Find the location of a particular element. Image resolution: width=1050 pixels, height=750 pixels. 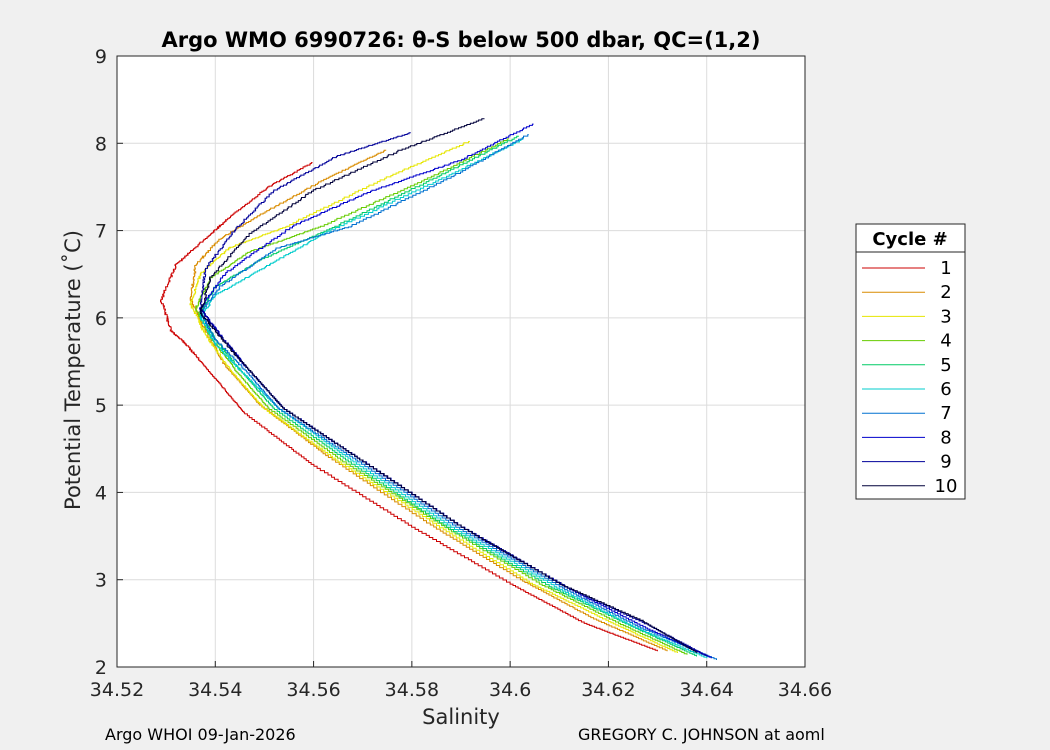

y-tick-label: 5 is located at coordinates (101, 406).